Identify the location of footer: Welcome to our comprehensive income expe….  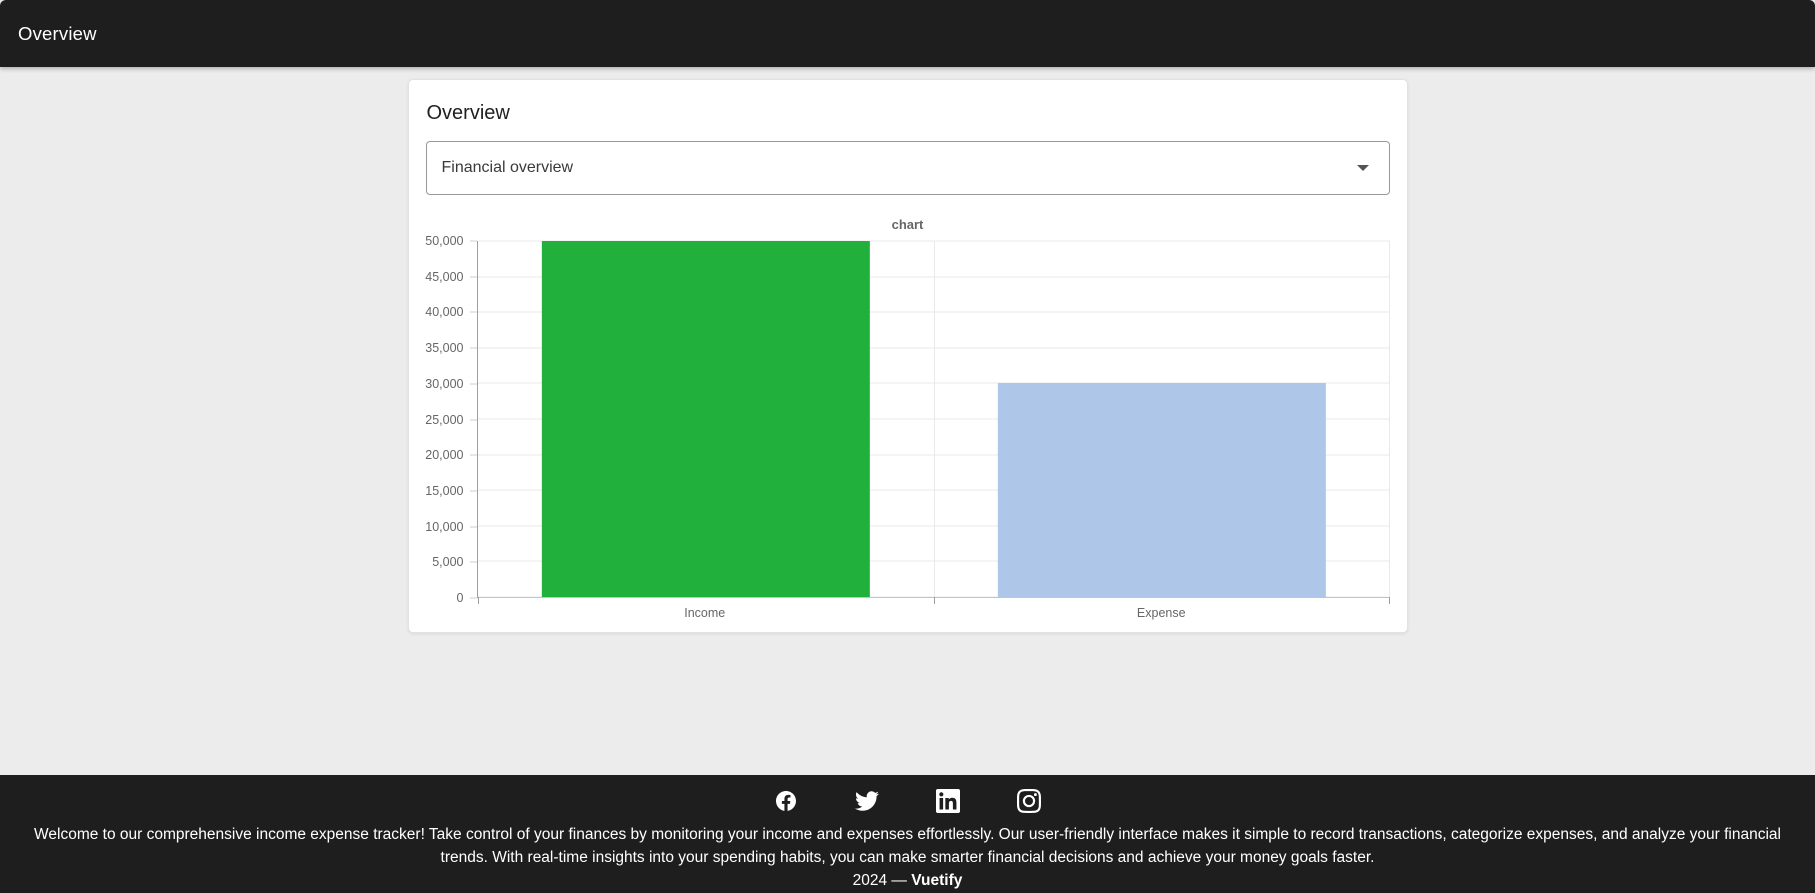
(907, 834).